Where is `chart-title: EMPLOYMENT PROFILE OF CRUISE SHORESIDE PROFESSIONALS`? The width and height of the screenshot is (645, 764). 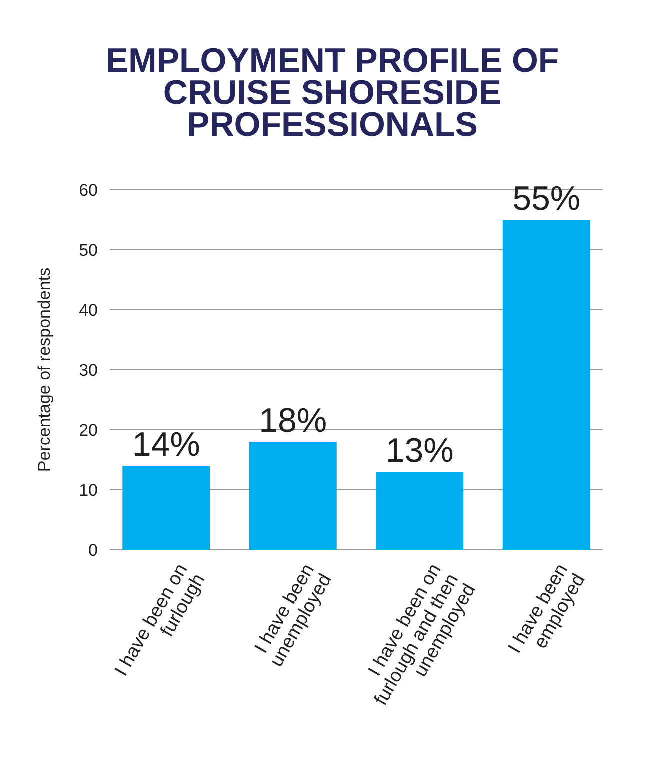 chart-title: EMPLOYMENT PROFILE OF CRUISE SHORESIDE PROFESSIONALS is located at coordinates (333, 93).